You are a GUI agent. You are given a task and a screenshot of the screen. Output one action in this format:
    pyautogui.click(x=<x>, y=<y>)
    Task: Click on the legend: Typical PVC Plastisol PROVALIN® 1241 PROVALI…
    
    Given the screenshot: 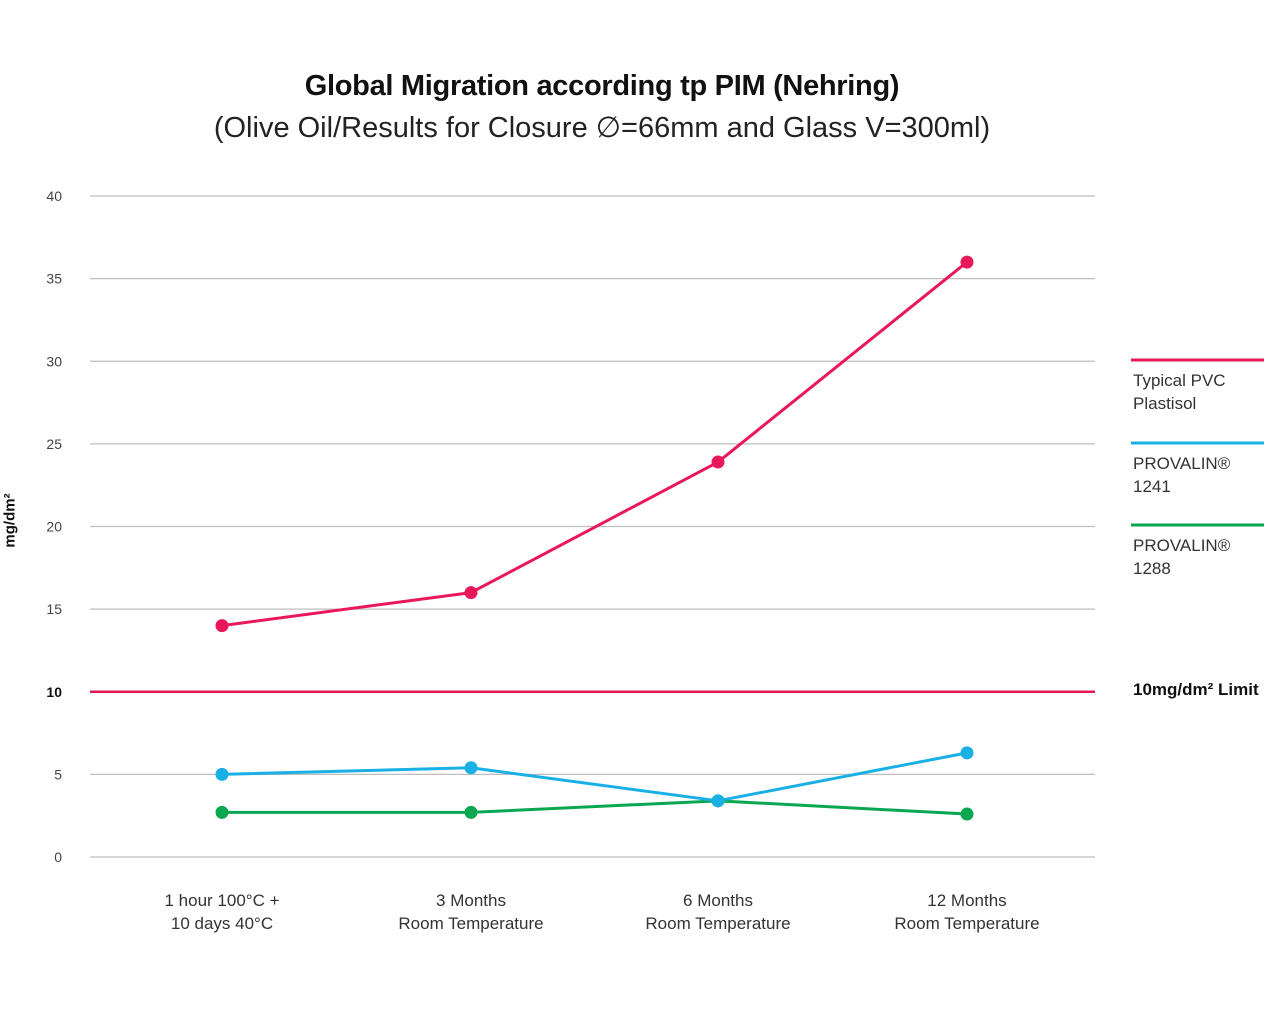 What is the action you would take?
    pyautogui.click(x=1197, y=468)
    